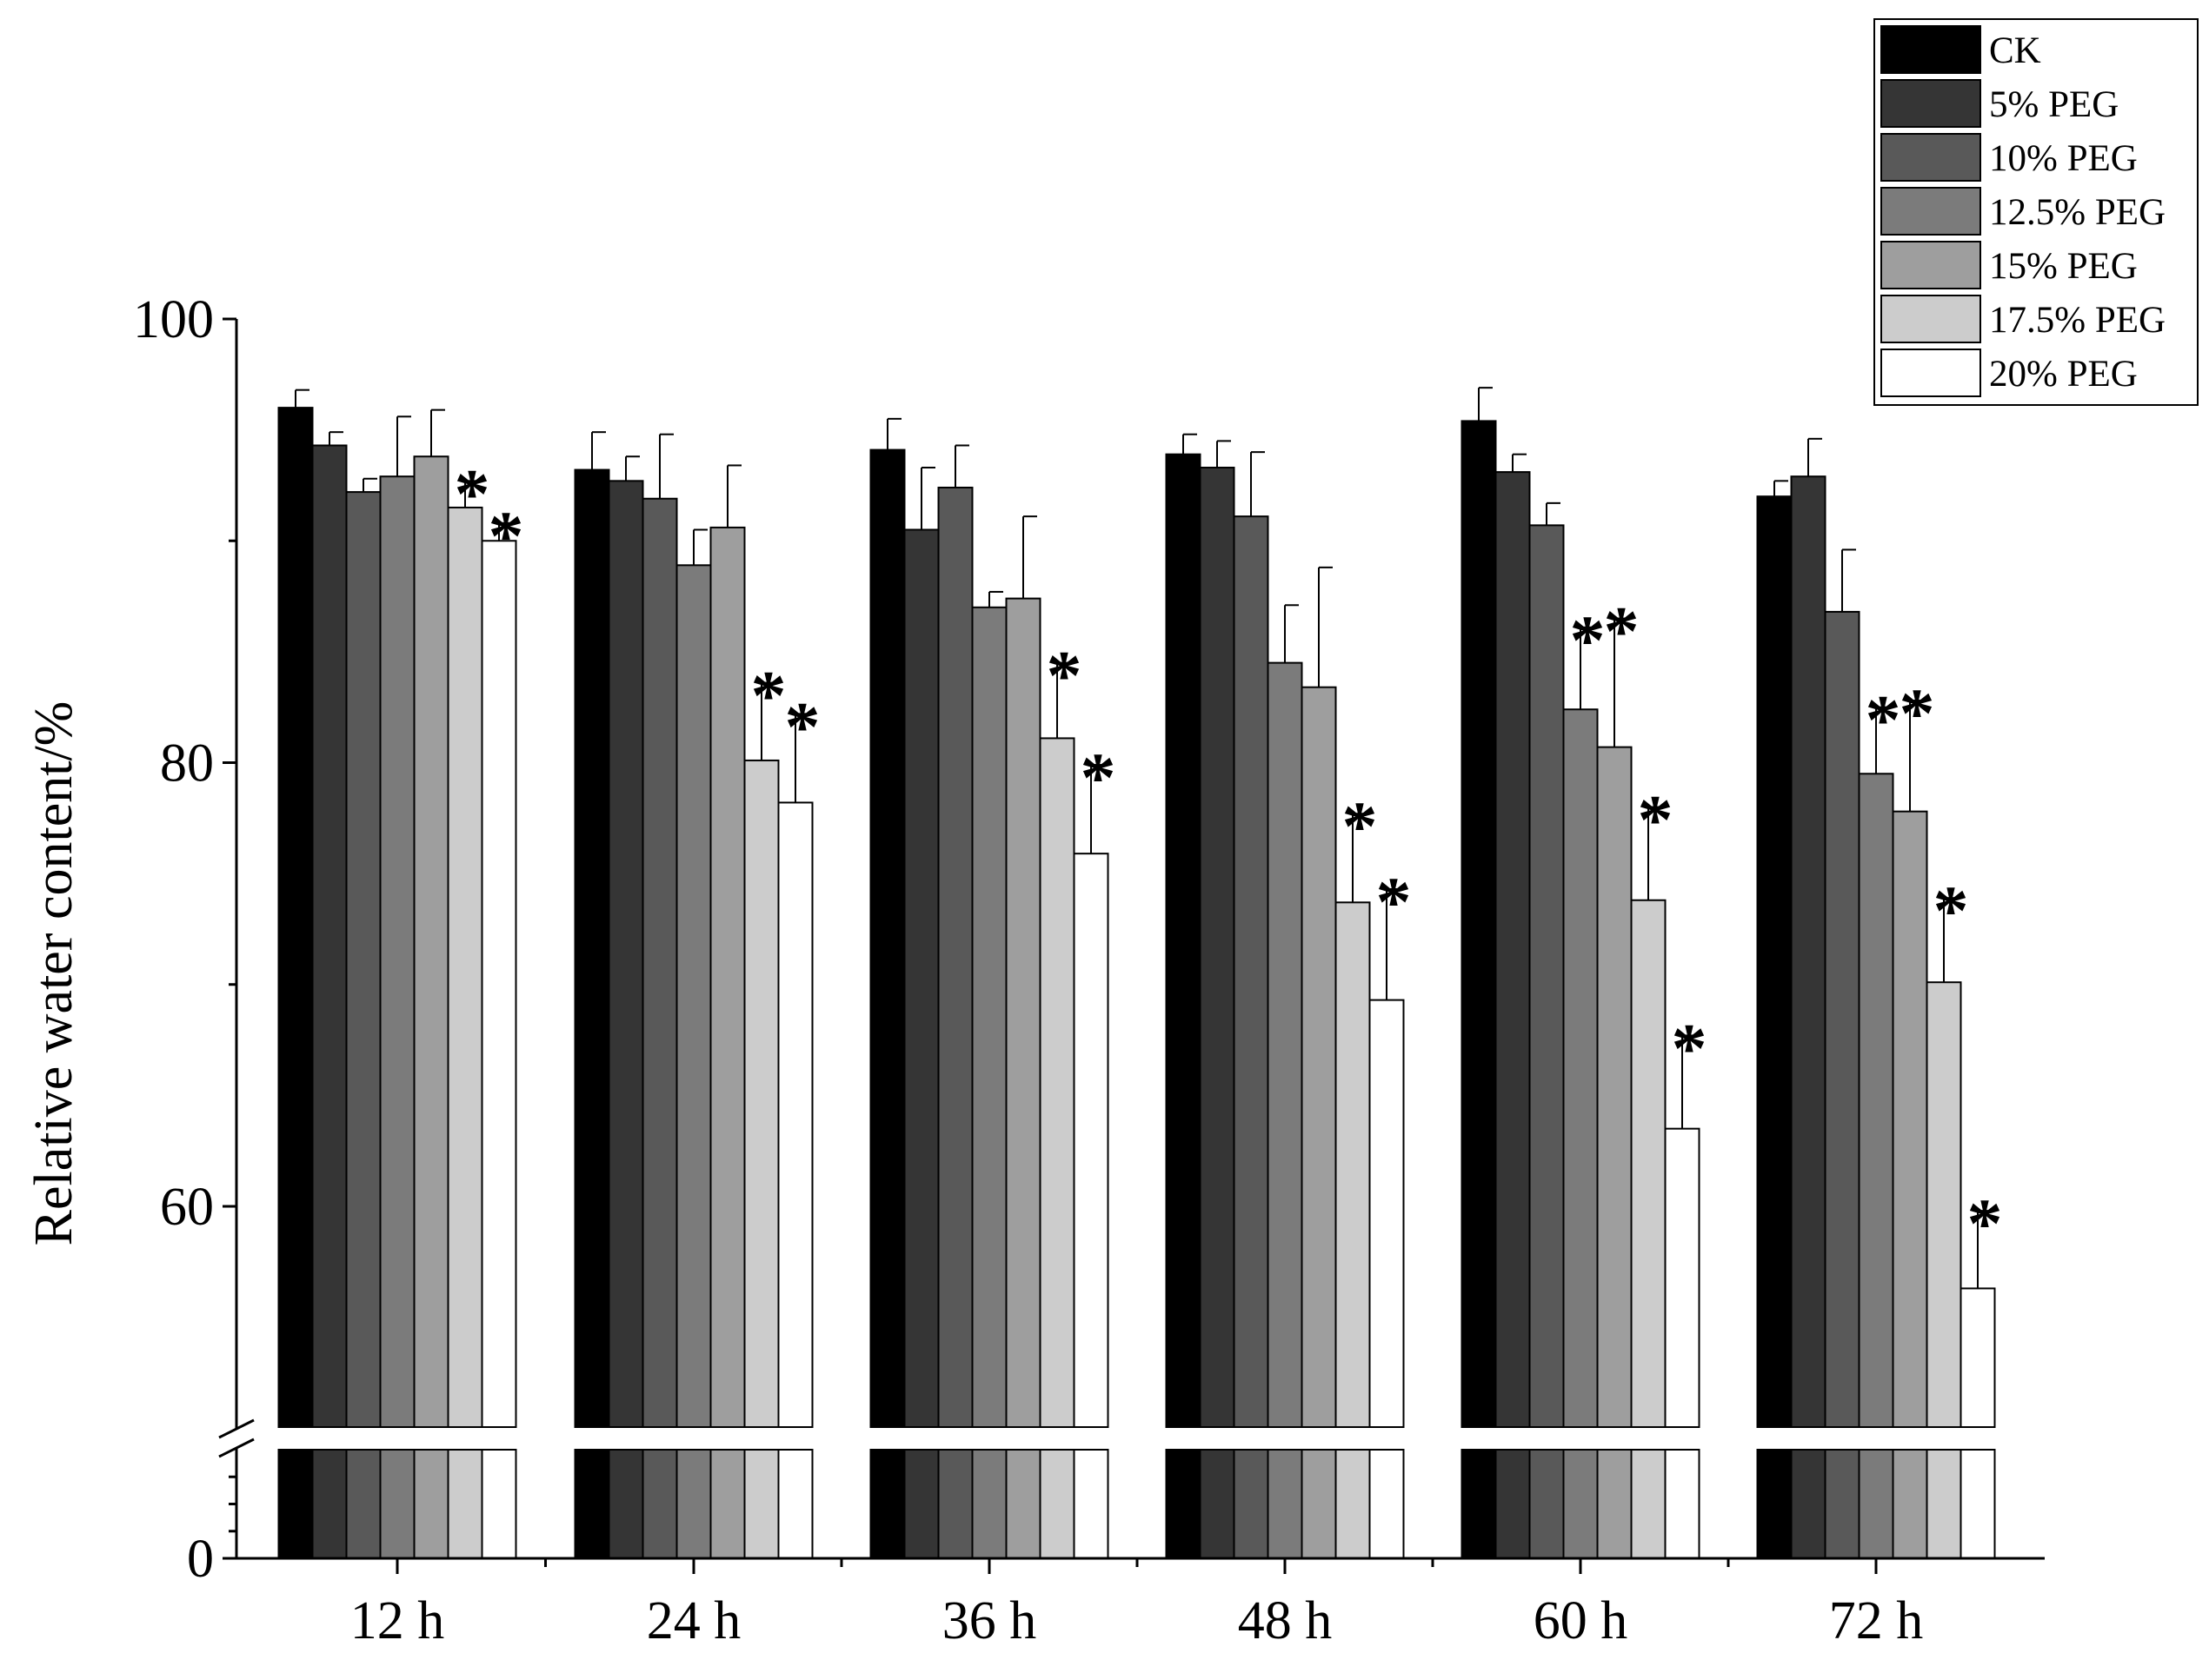 This screenshot has width=2209, height=1680. I want to click on x-tick-label: 36 h, so click(989, 1620).